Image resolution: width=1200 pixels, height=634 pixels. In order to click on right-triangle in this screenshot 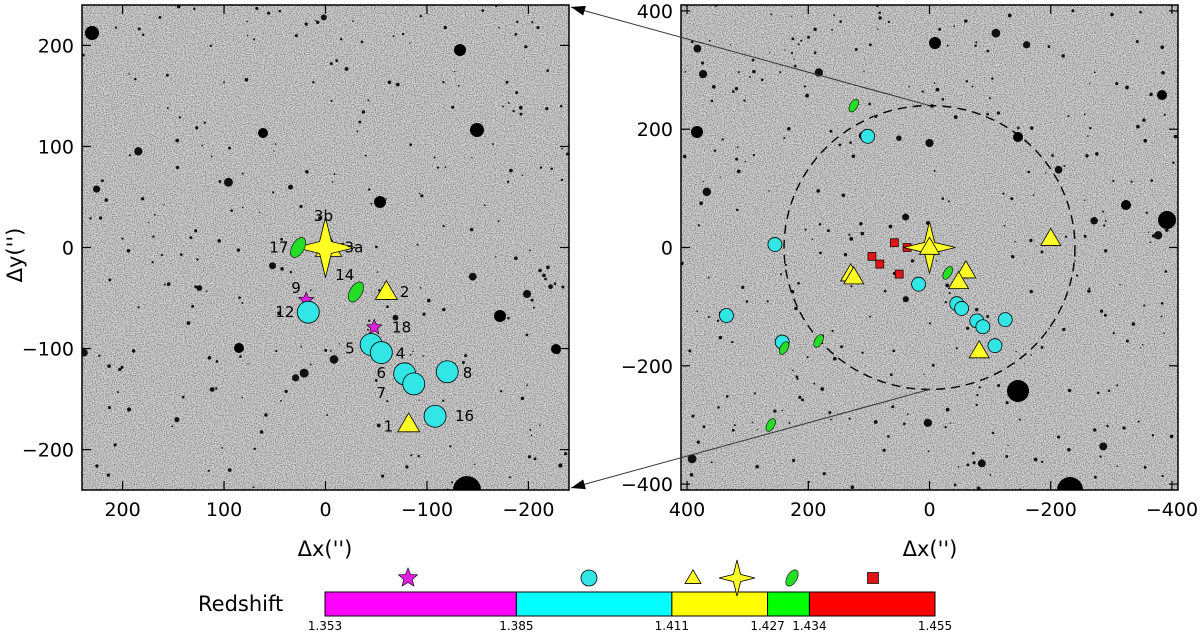, I will do `click(966, 269)`.